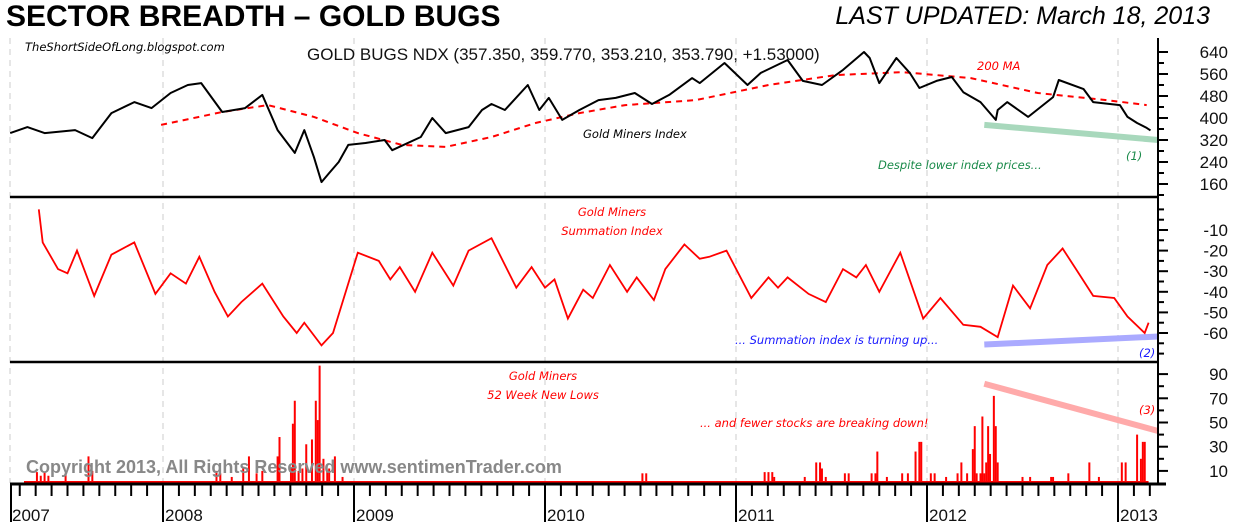 The height and width of the screenshot is (529, 1238). What do you see at coordinates (1134, 156) in the screenshot?
I see `note-1-number: (1)` at bounding box center [1134, 156].